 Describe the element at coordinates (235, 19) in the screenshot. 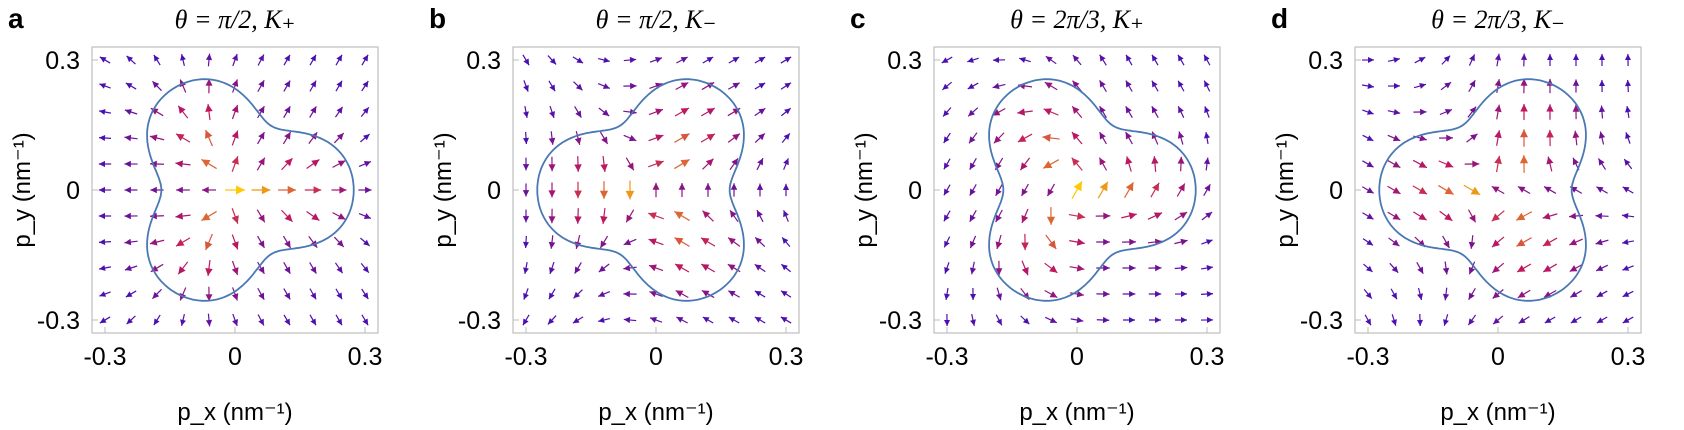

I see `panel-title: θ = π/2, K₊` at that location.